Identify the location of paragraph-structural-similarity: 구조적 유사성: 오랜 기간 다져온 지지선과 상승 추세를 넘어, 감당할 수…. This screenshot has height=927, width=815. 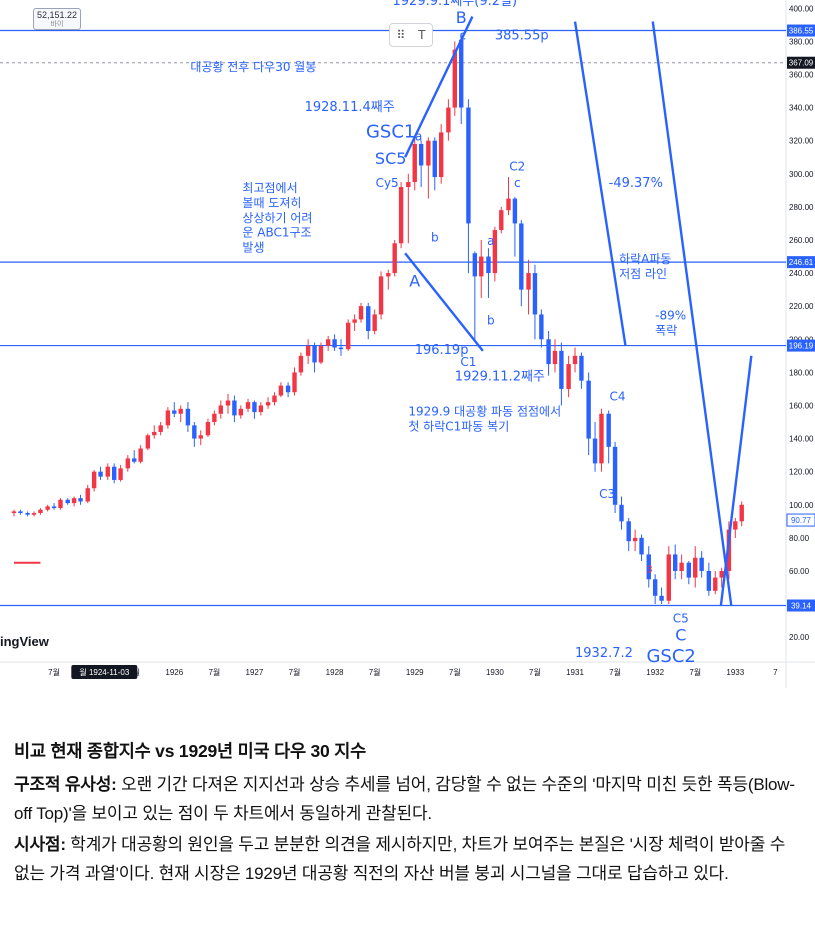
(409, 799).